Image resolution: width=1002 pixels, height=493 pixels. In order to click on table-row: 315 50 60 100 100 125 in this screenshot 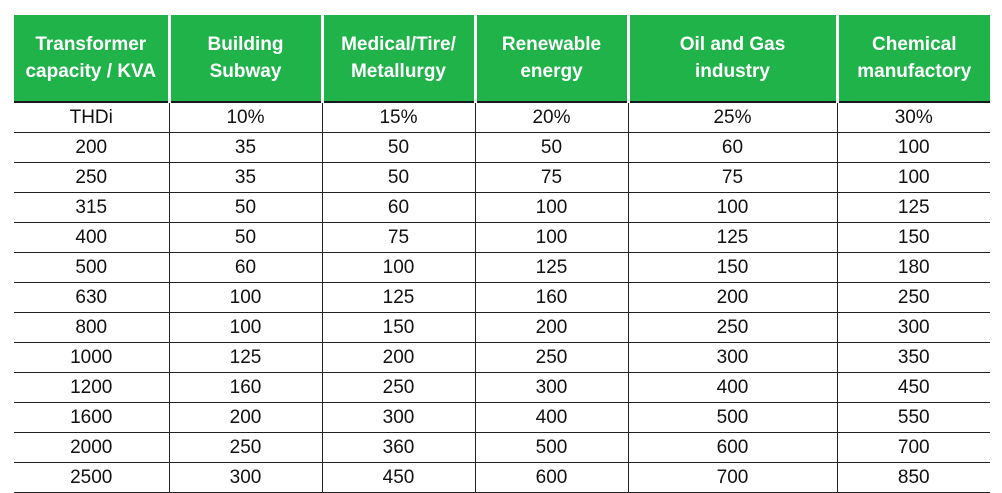, I will do `click(502, 207)`.